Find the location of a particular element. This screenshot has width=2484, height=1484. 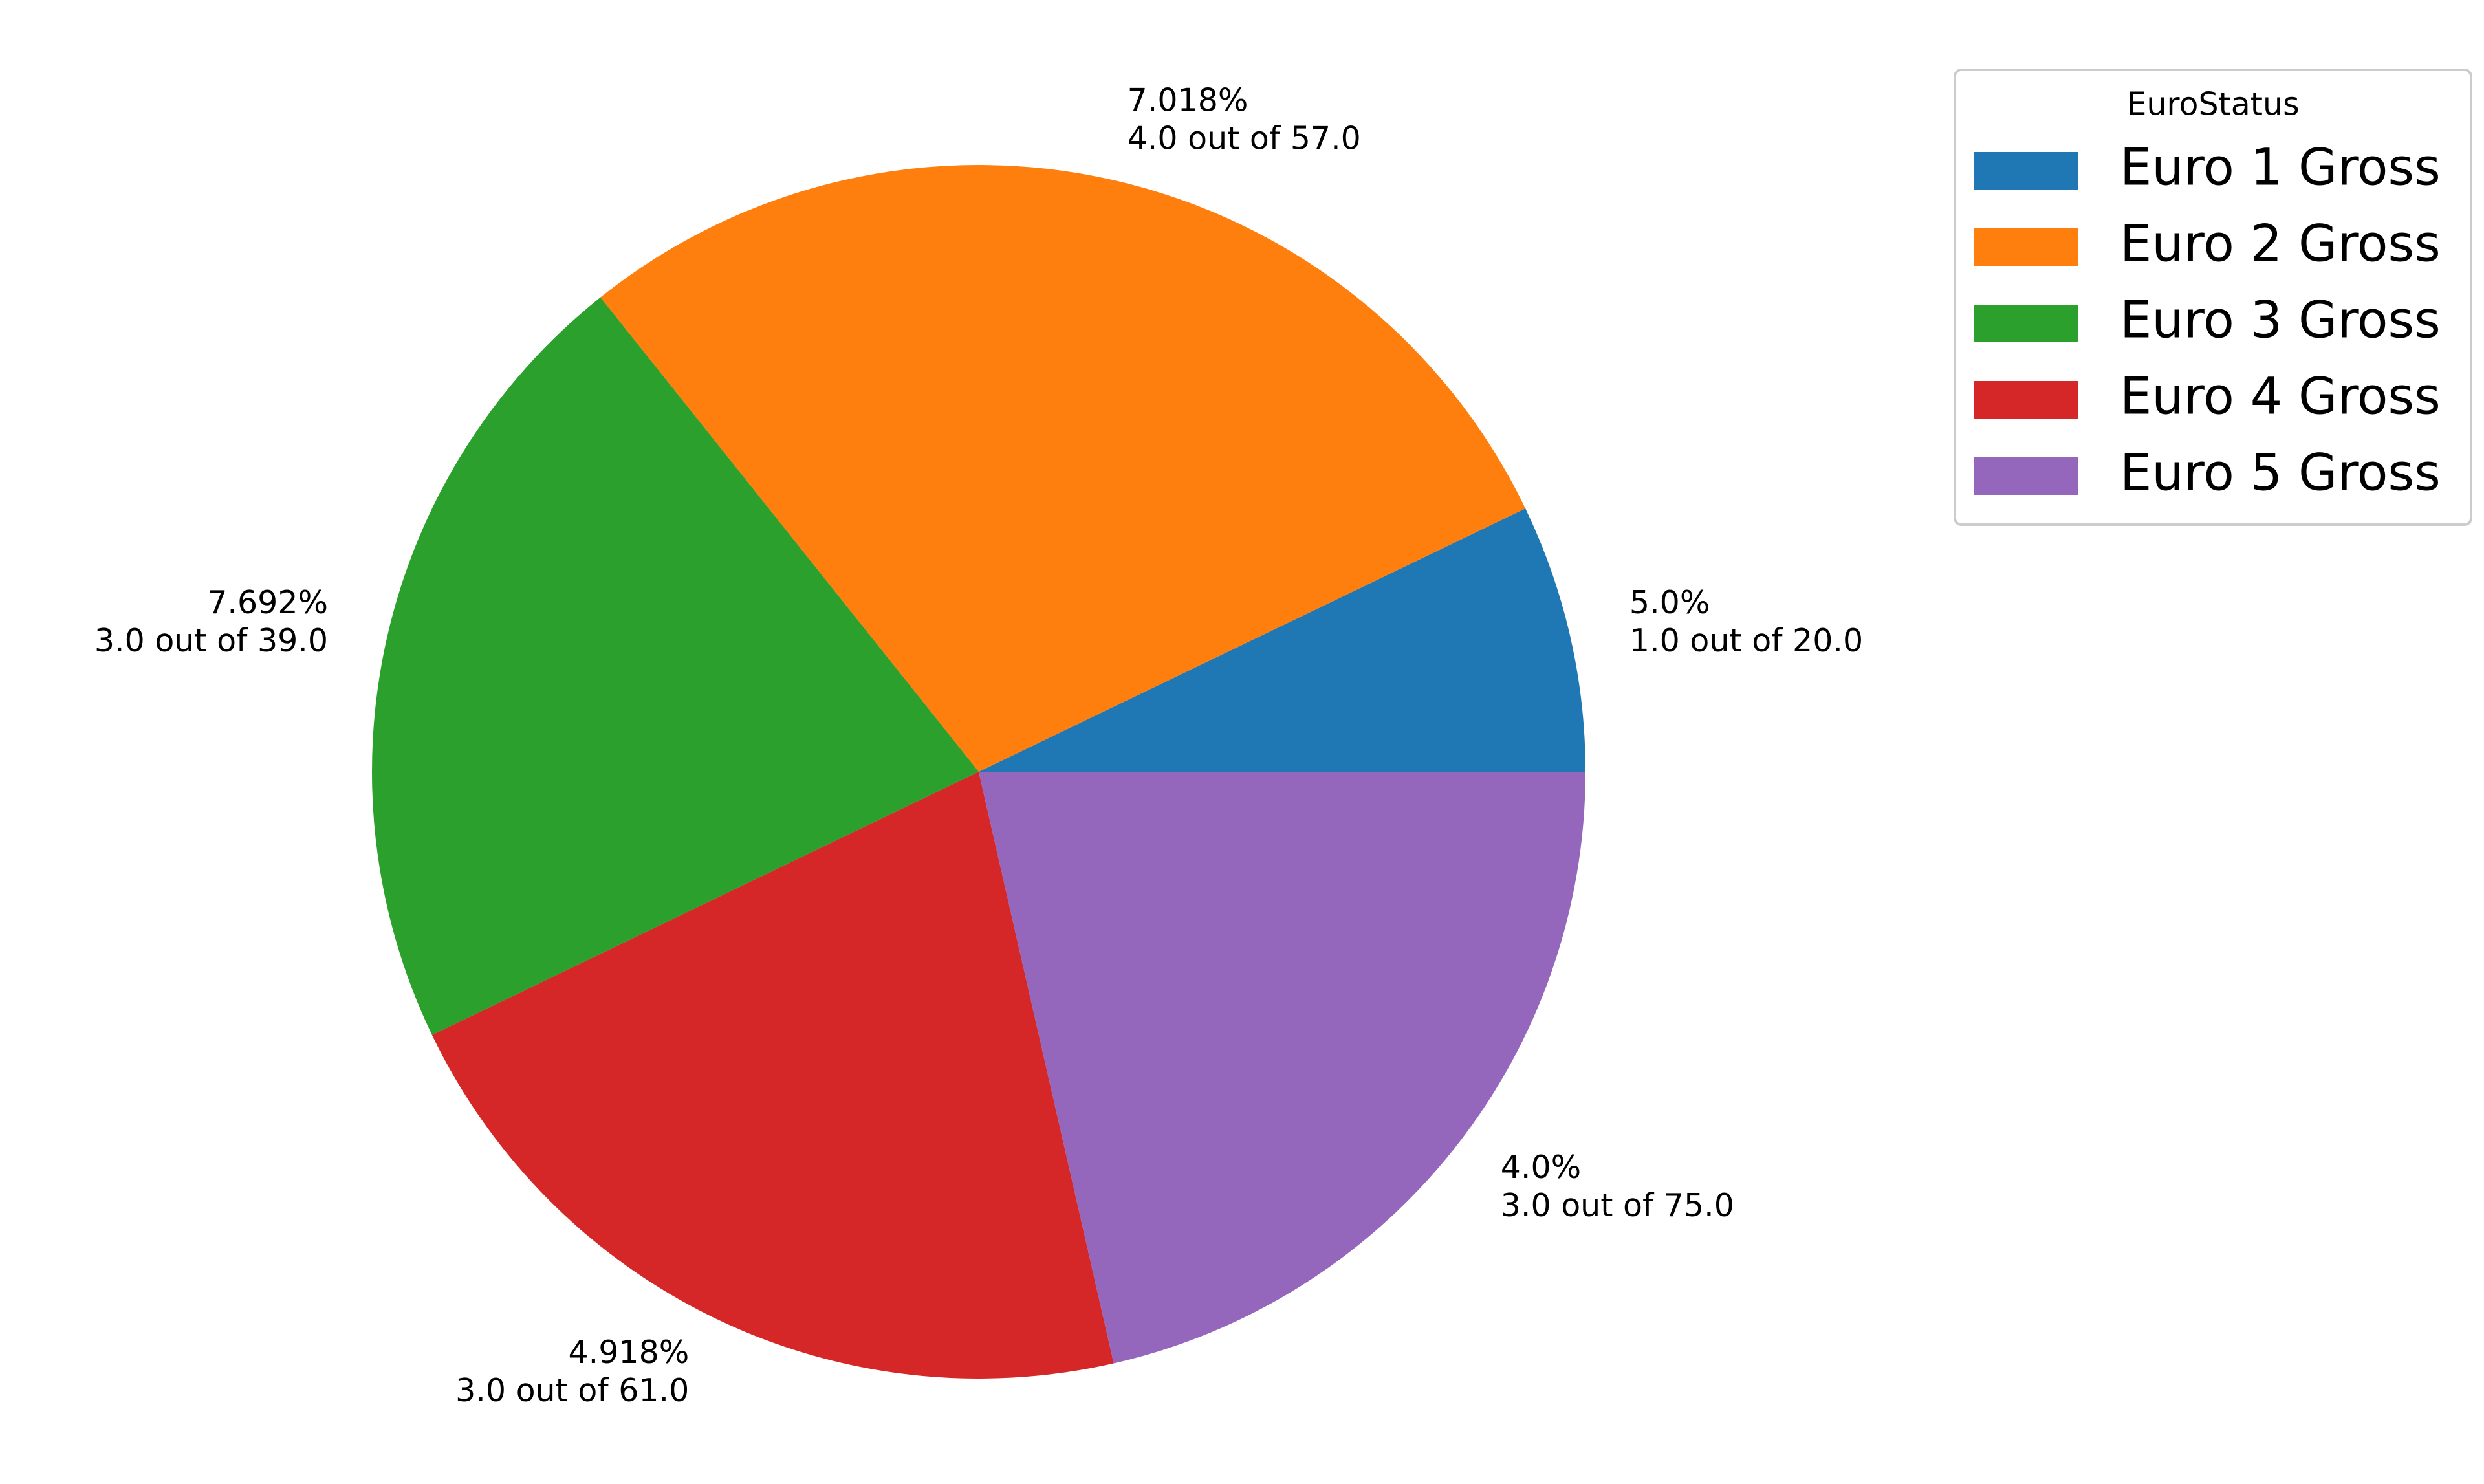

legend-box is located at coordinates (2213, 297).